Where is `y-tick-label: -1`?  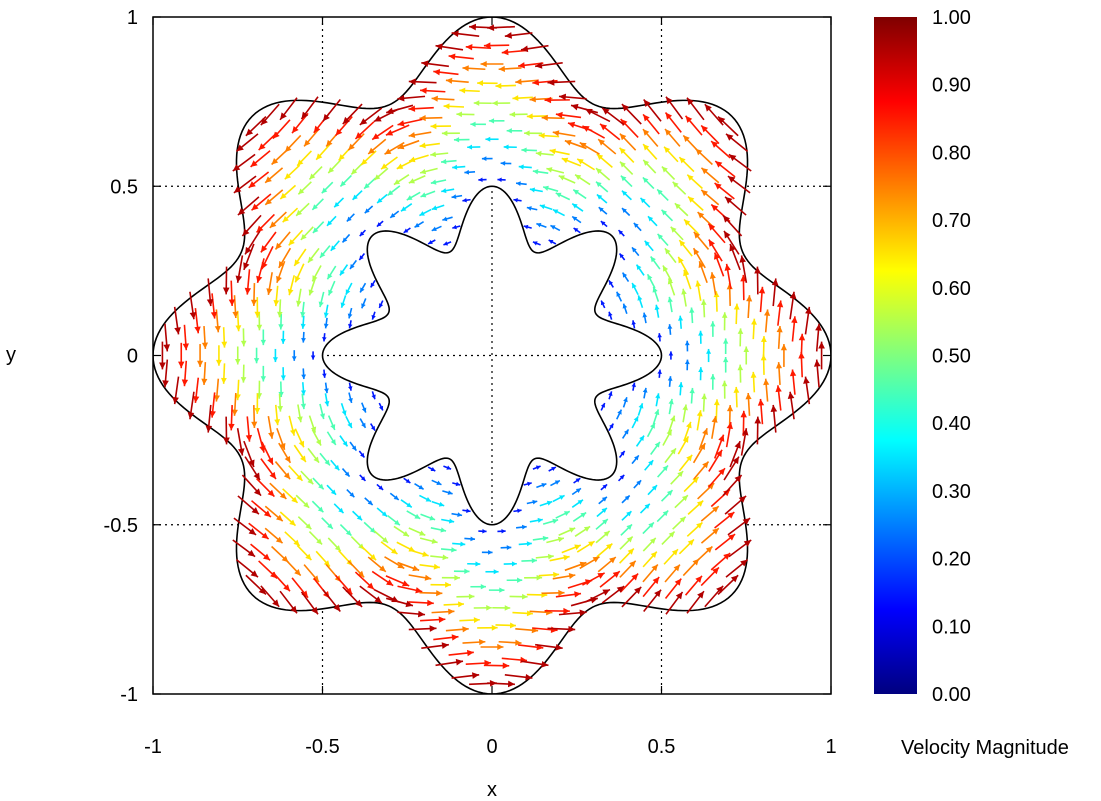 y-tick-label: -1 is located at coordinates (129, 695).